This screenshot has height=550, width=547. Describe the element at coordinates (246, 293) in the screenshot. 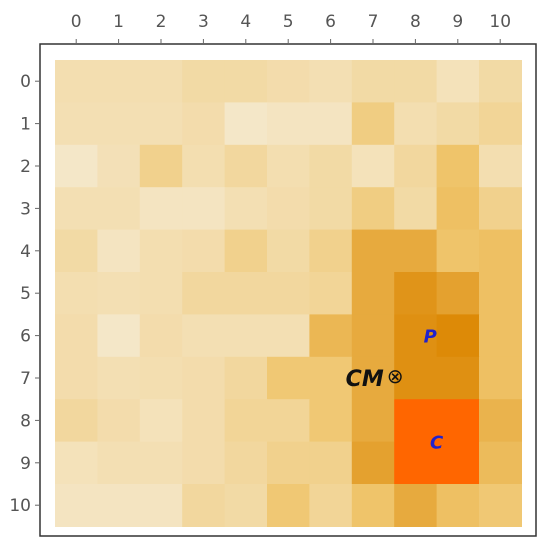

I see `heatmap-cell-r5-c4` at that location.